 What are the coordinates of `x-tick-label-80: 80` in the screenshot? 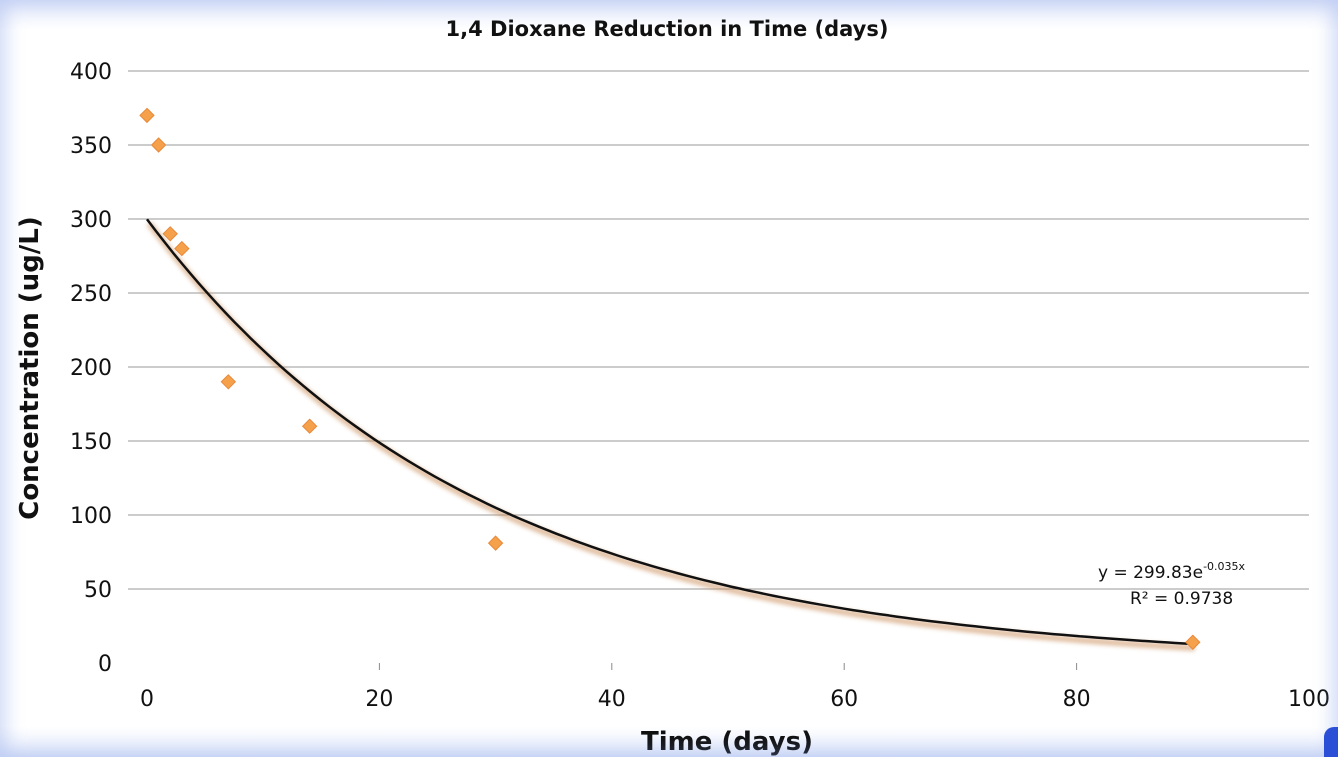 It's located at (1077, 699).